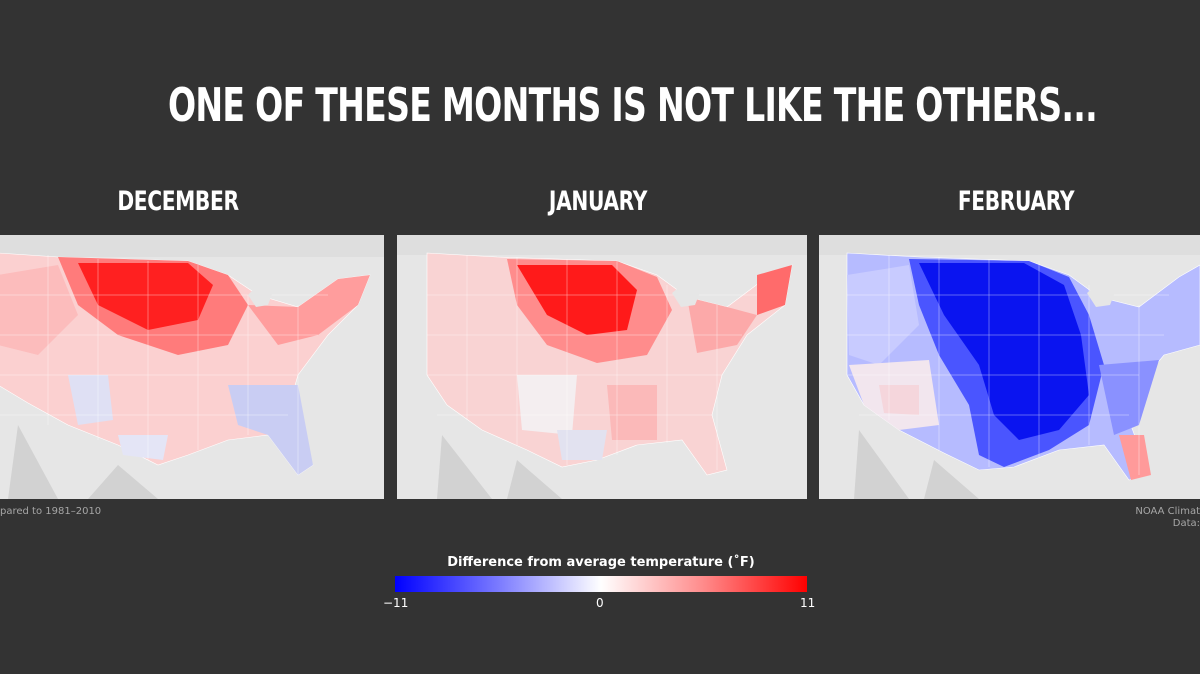  Describe the element at coordinates (1186, 523) in the screenshot. I see `source-footnote-line2: Data:` at that location.